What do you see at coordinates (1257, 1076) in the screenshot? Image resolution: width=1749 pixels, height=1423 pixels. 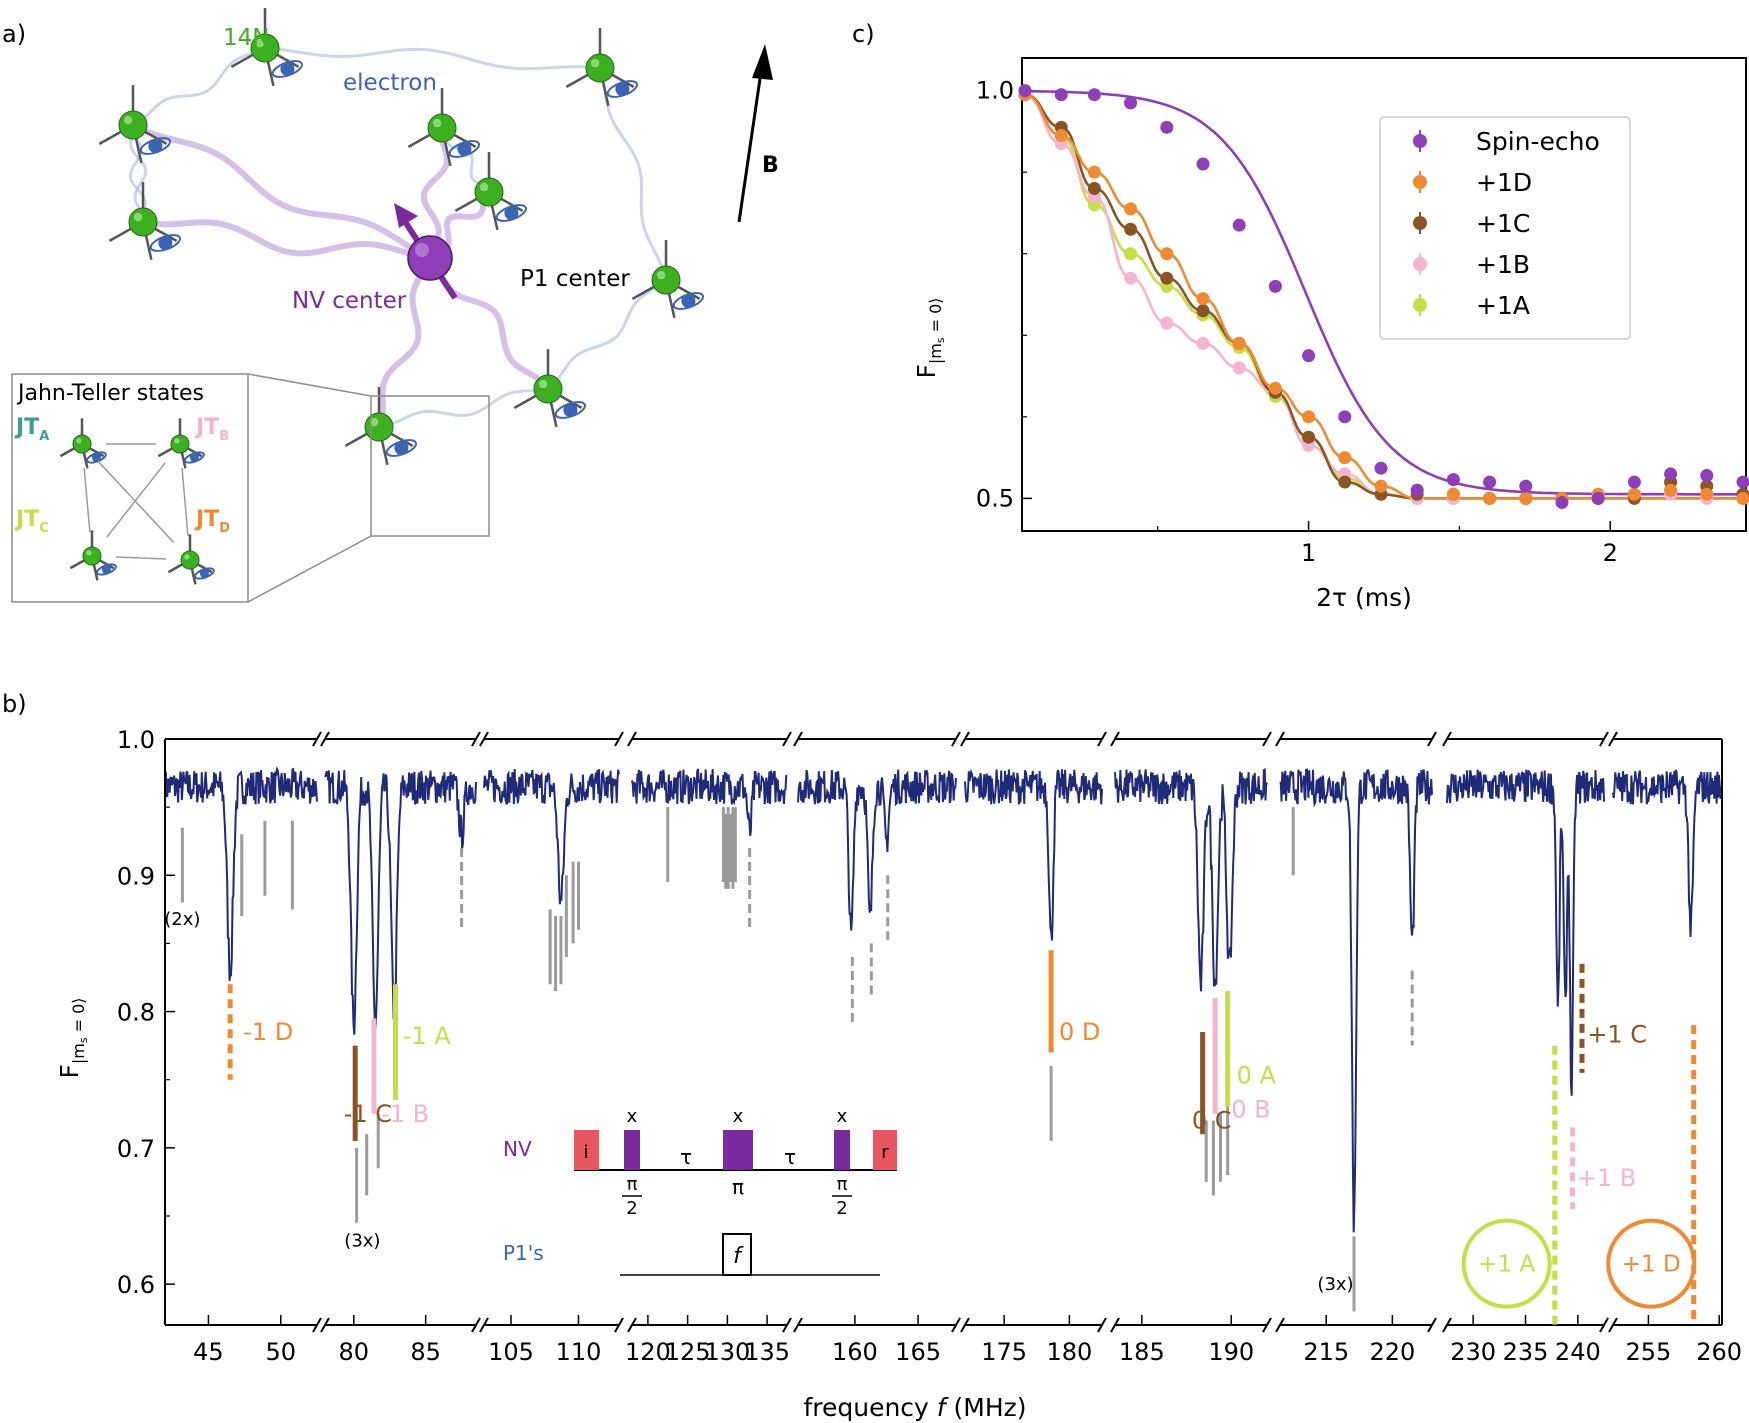 I see `transition-label: 0 A` at bounding box center [1257, 1076].